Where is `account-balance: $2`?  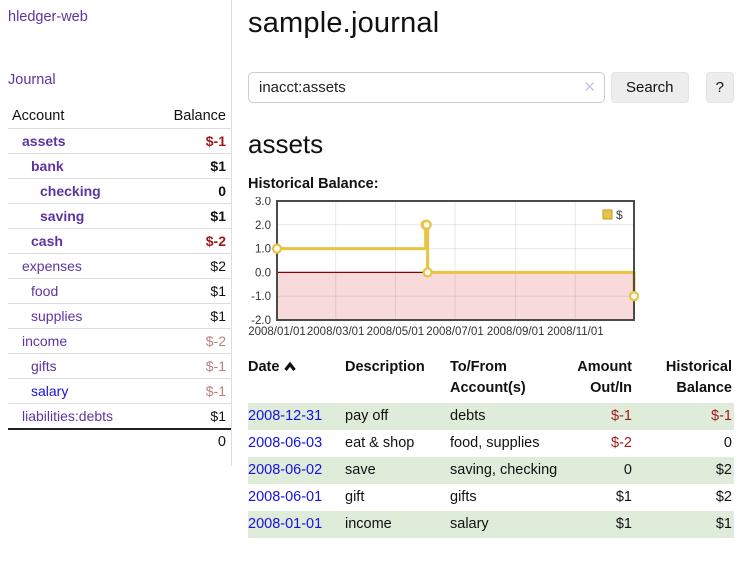
account-balance: $2 is located at coordinates (218, 265).